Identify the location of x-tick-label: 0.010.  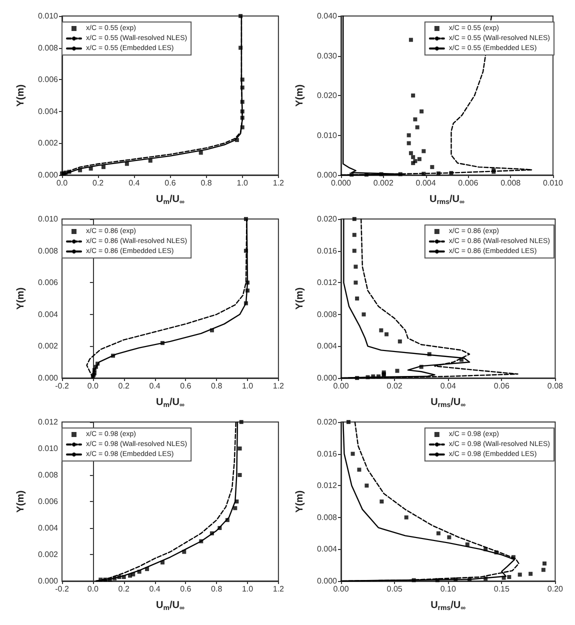
(553, 183).